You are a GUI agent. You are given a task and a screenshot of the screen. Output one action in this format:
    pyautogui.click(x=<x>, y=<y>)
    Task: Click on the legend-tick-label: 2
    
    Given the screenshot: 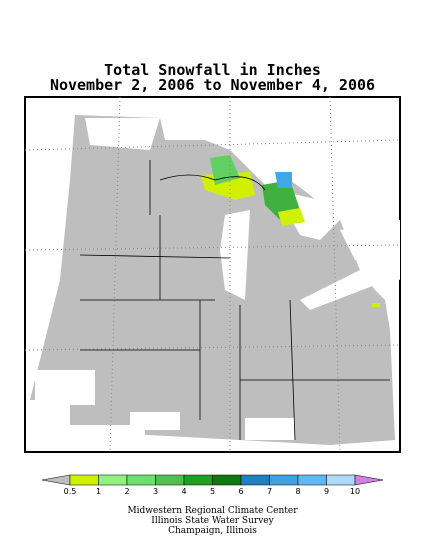 What is the action you would take?
    pyautogui.click(x=126, y=491)
    